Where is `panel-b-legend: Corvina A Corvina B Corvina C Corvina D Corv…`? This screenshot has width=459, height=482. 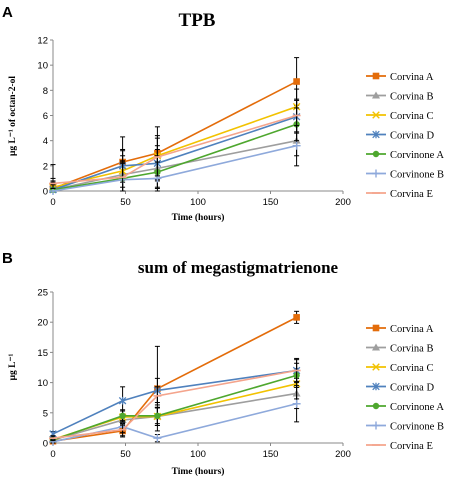
panel-b-legend: Corvina A Corvina B Corvina C Corvina D Corv… is located at coordinates (405, 388).